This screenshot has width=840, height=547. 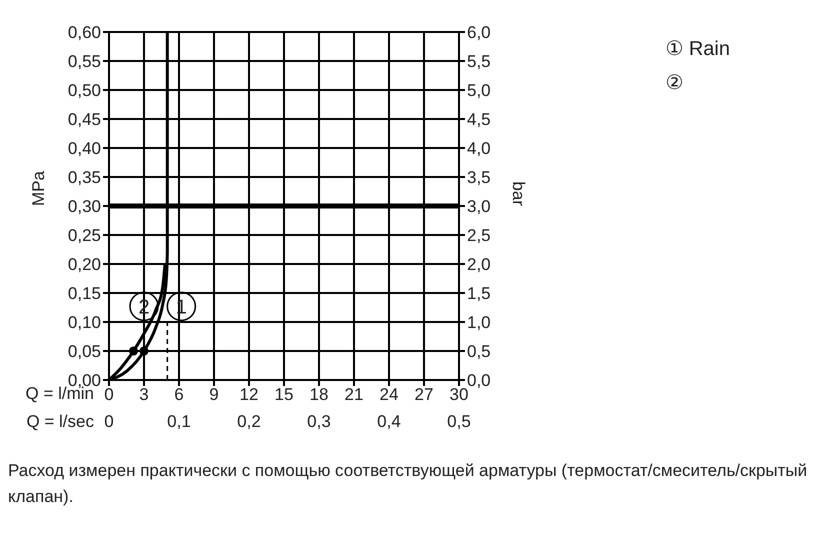 What do you see at coordinates (84, 236) in the screenshot?
I see `y-tick-label: 0,25` at bounding box center [84, 236].